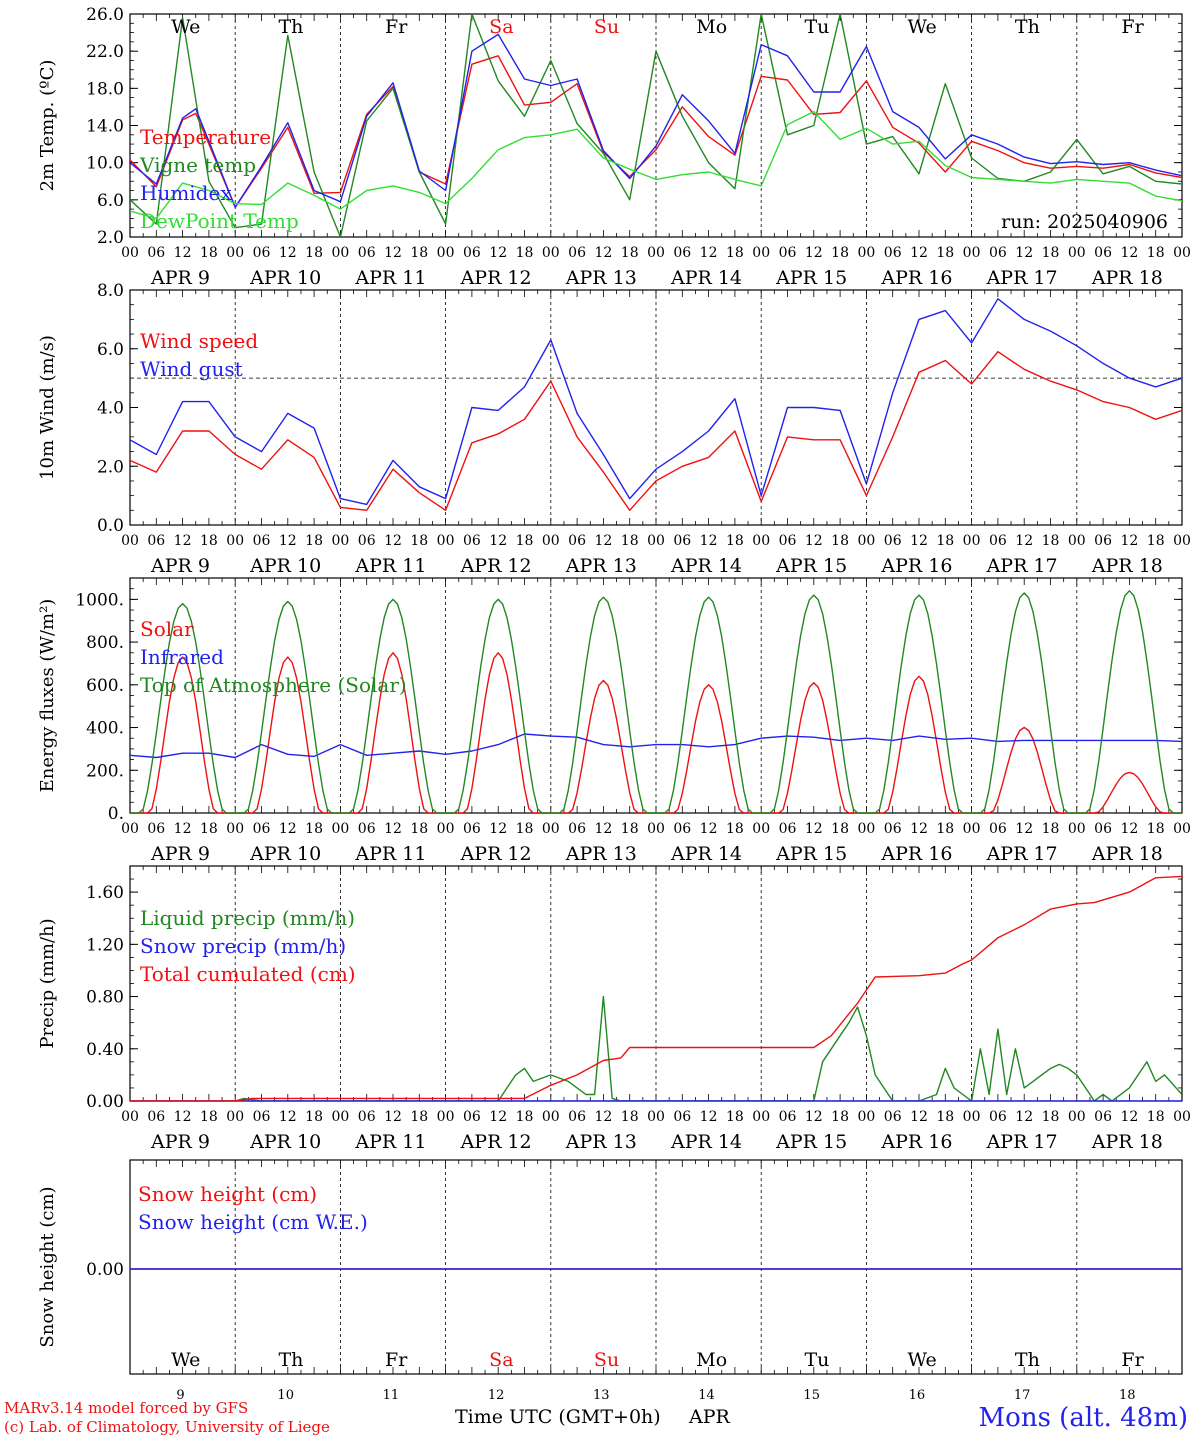  Describe the element at coordinates (167, 629) in the screenshot. I see `legend-series-solar: Solar` at that location.